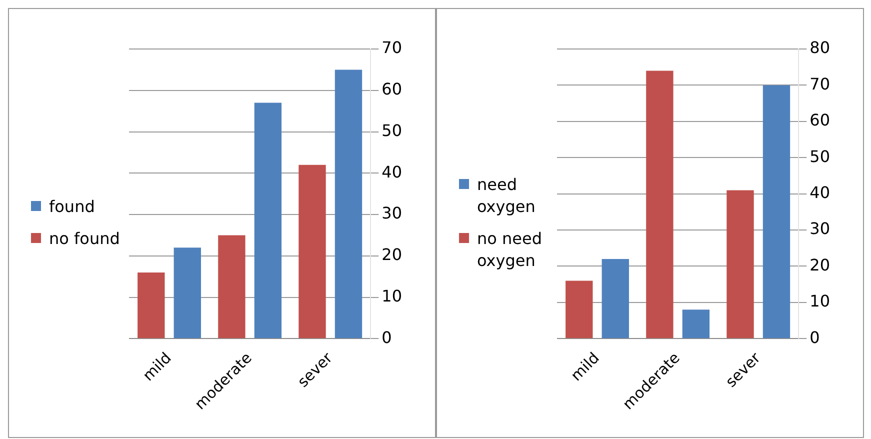  I want to click on legend-label: no found, so click(84, 239).